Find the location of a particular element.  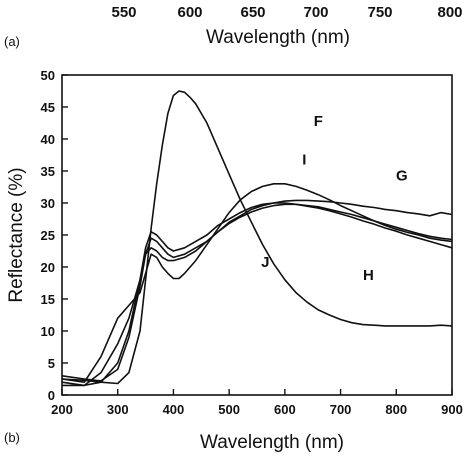

x-tick-label: 500 is located at coordinates (229, 409).